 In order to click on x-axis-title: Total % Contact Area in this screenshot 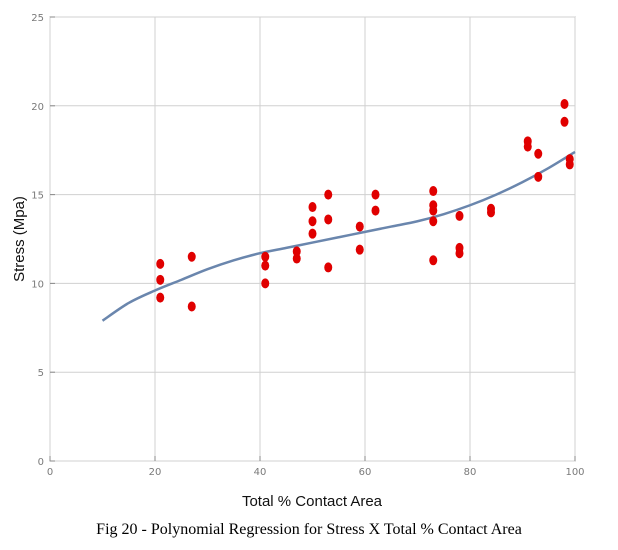, I will do `click(312, 501)`.